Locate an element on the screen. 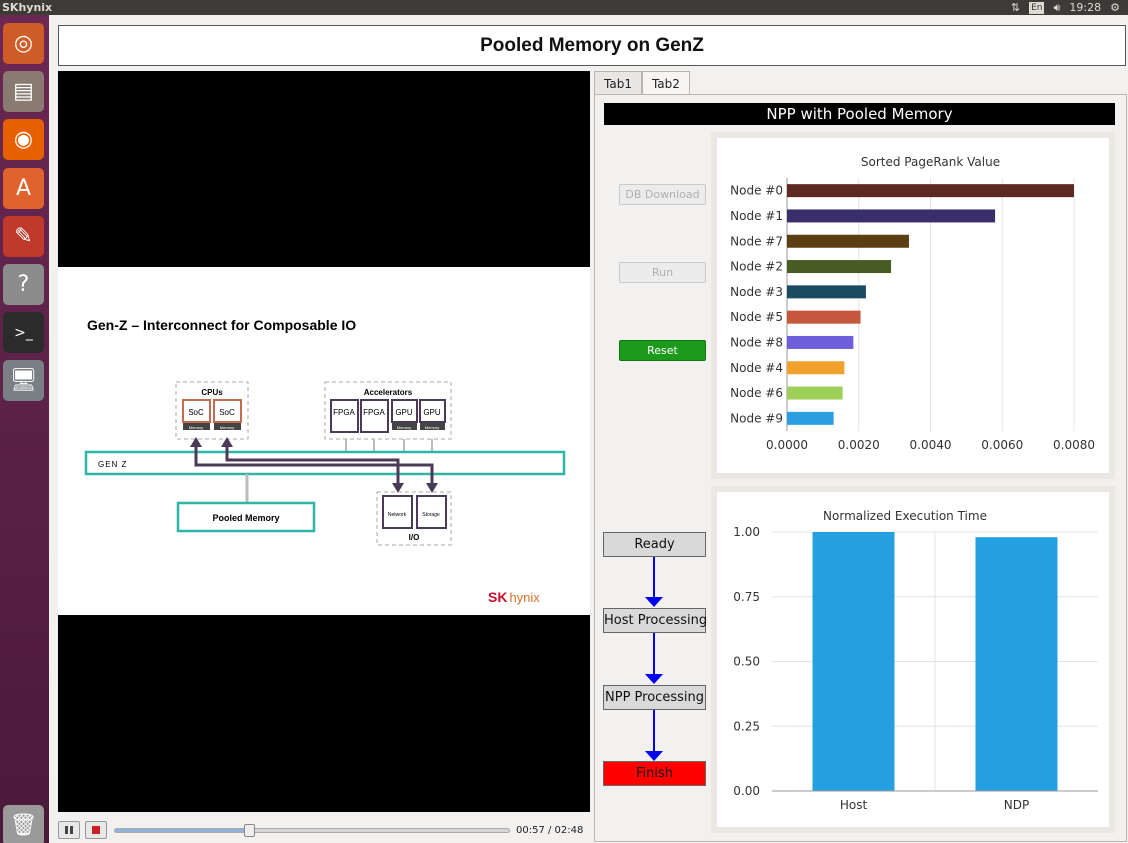  gpu-1-label: GPU is located at coordinates (404, 412).